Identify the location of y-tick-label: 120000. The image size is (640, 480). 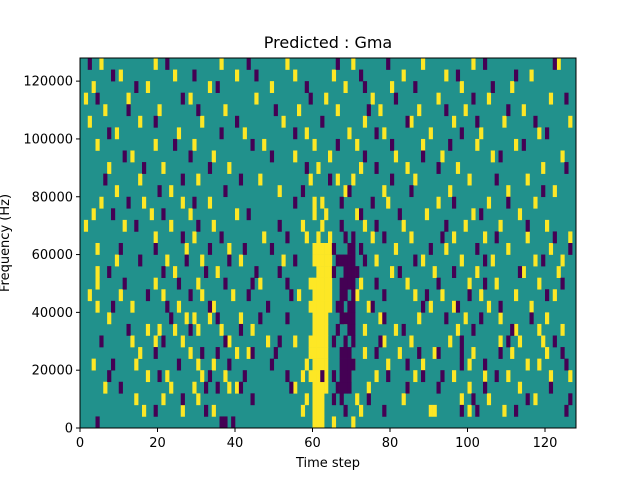
(48, 82).